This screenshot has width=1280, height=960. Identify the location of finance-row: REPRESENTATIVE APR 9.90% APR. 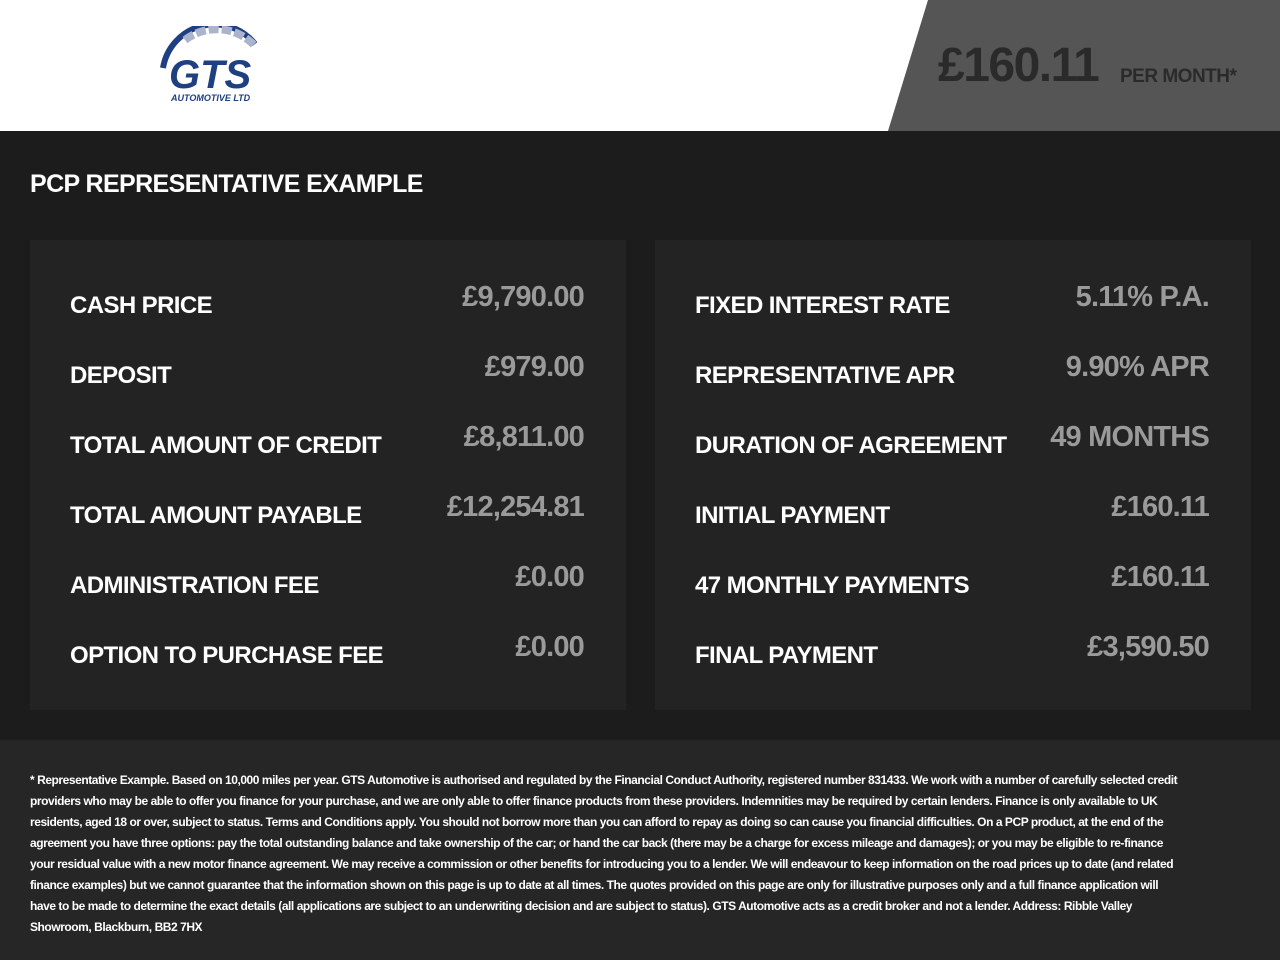
(952, 370).